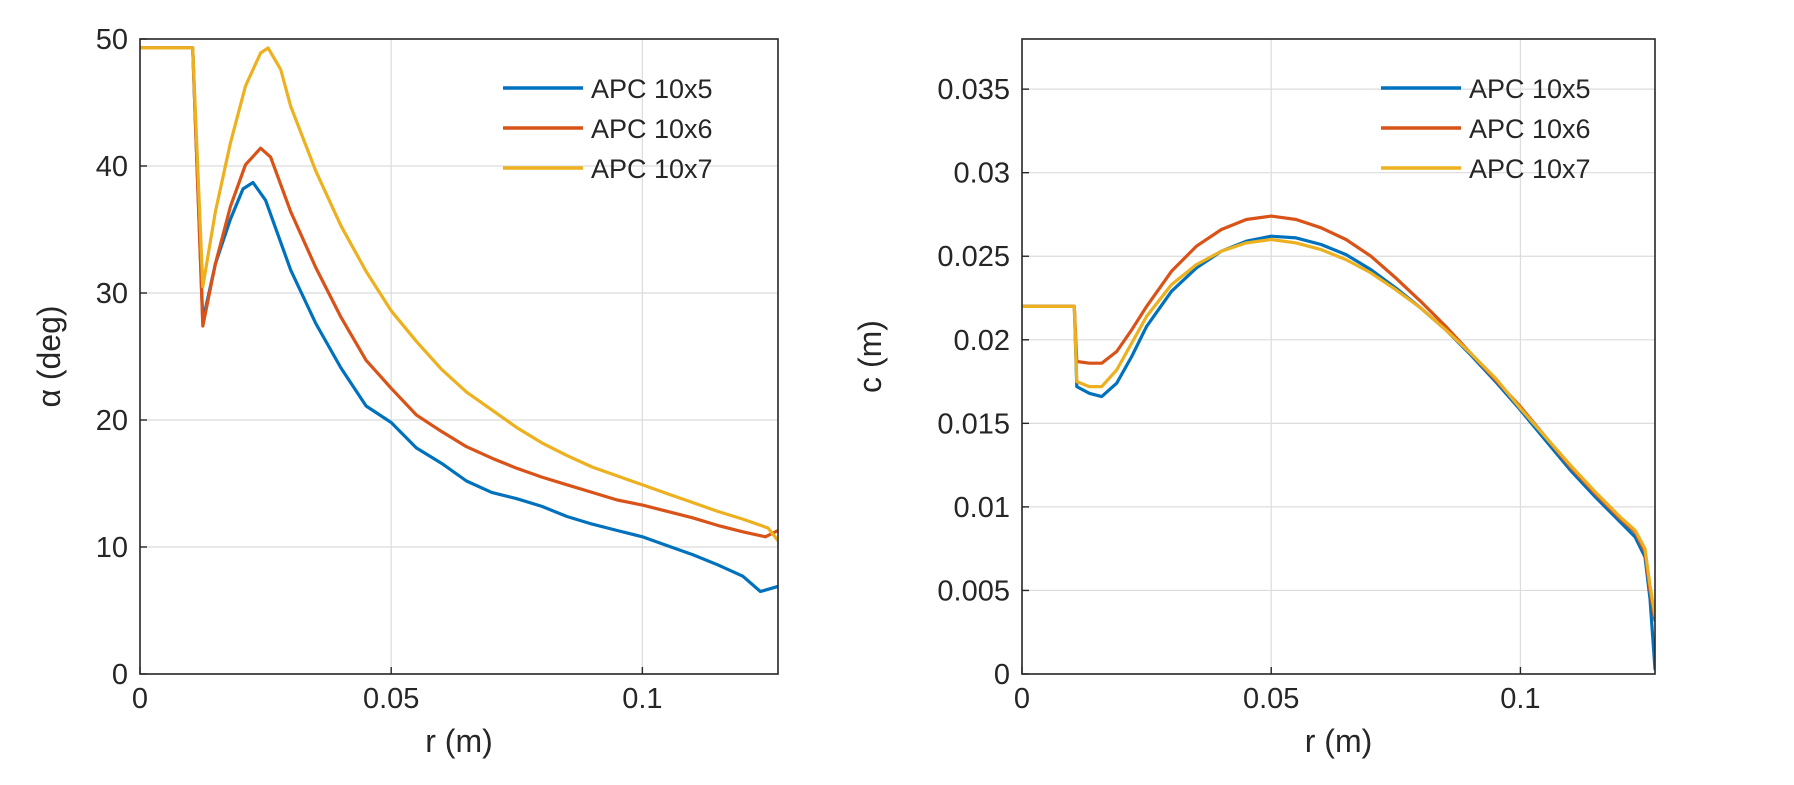  I want to click on y-tick-label: 0.02, so click(982, 341).